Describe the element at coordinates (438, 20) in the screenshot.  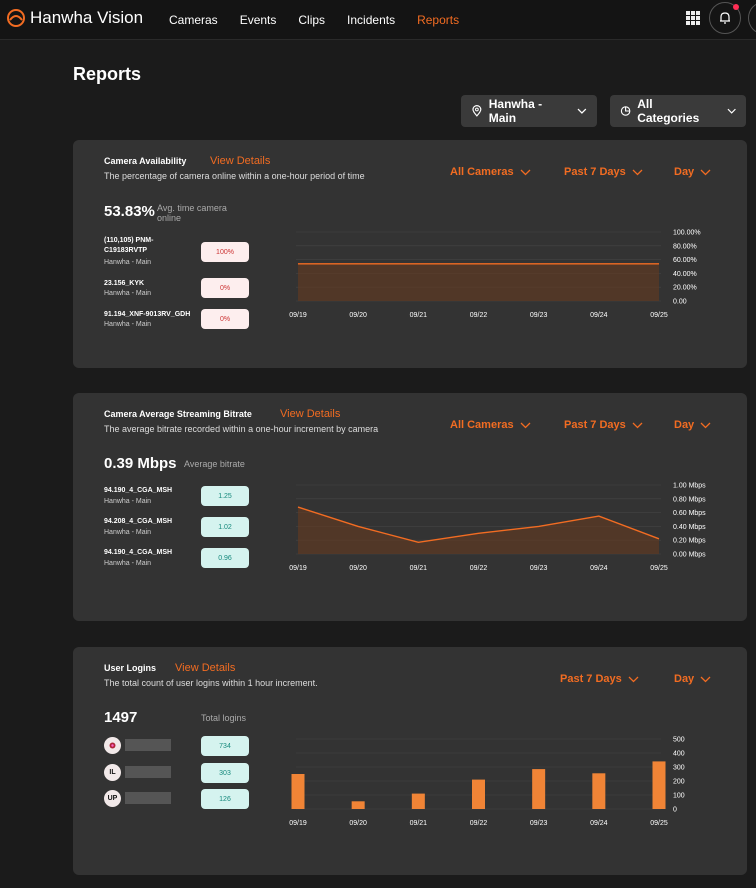
I see `nav-reports: Reports` at that location.